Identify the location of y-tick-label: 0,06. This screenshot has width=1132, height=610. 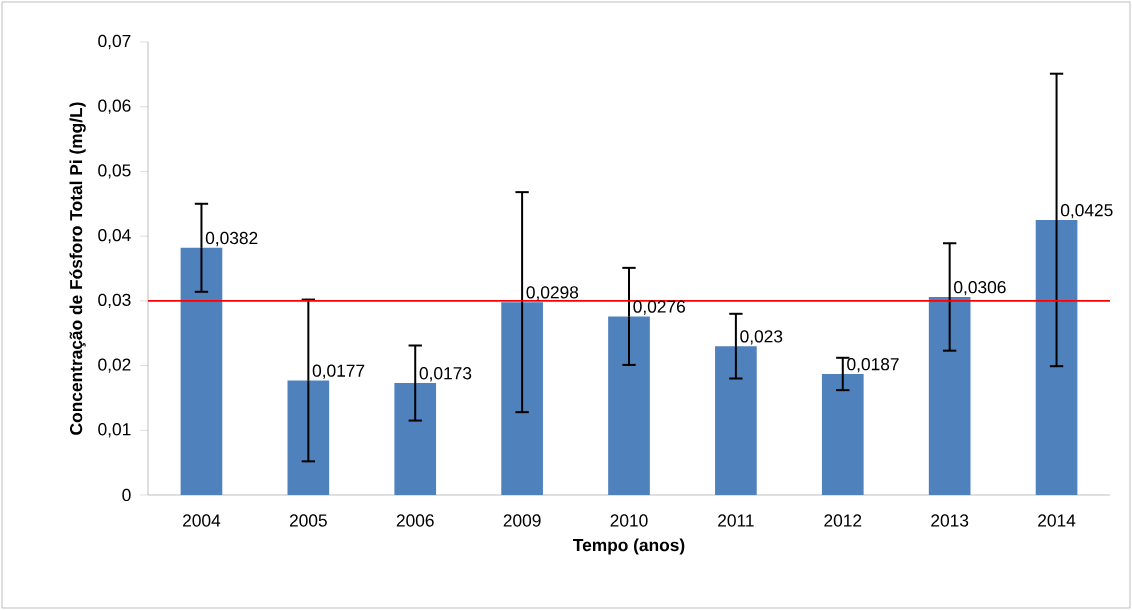
(114, 106).